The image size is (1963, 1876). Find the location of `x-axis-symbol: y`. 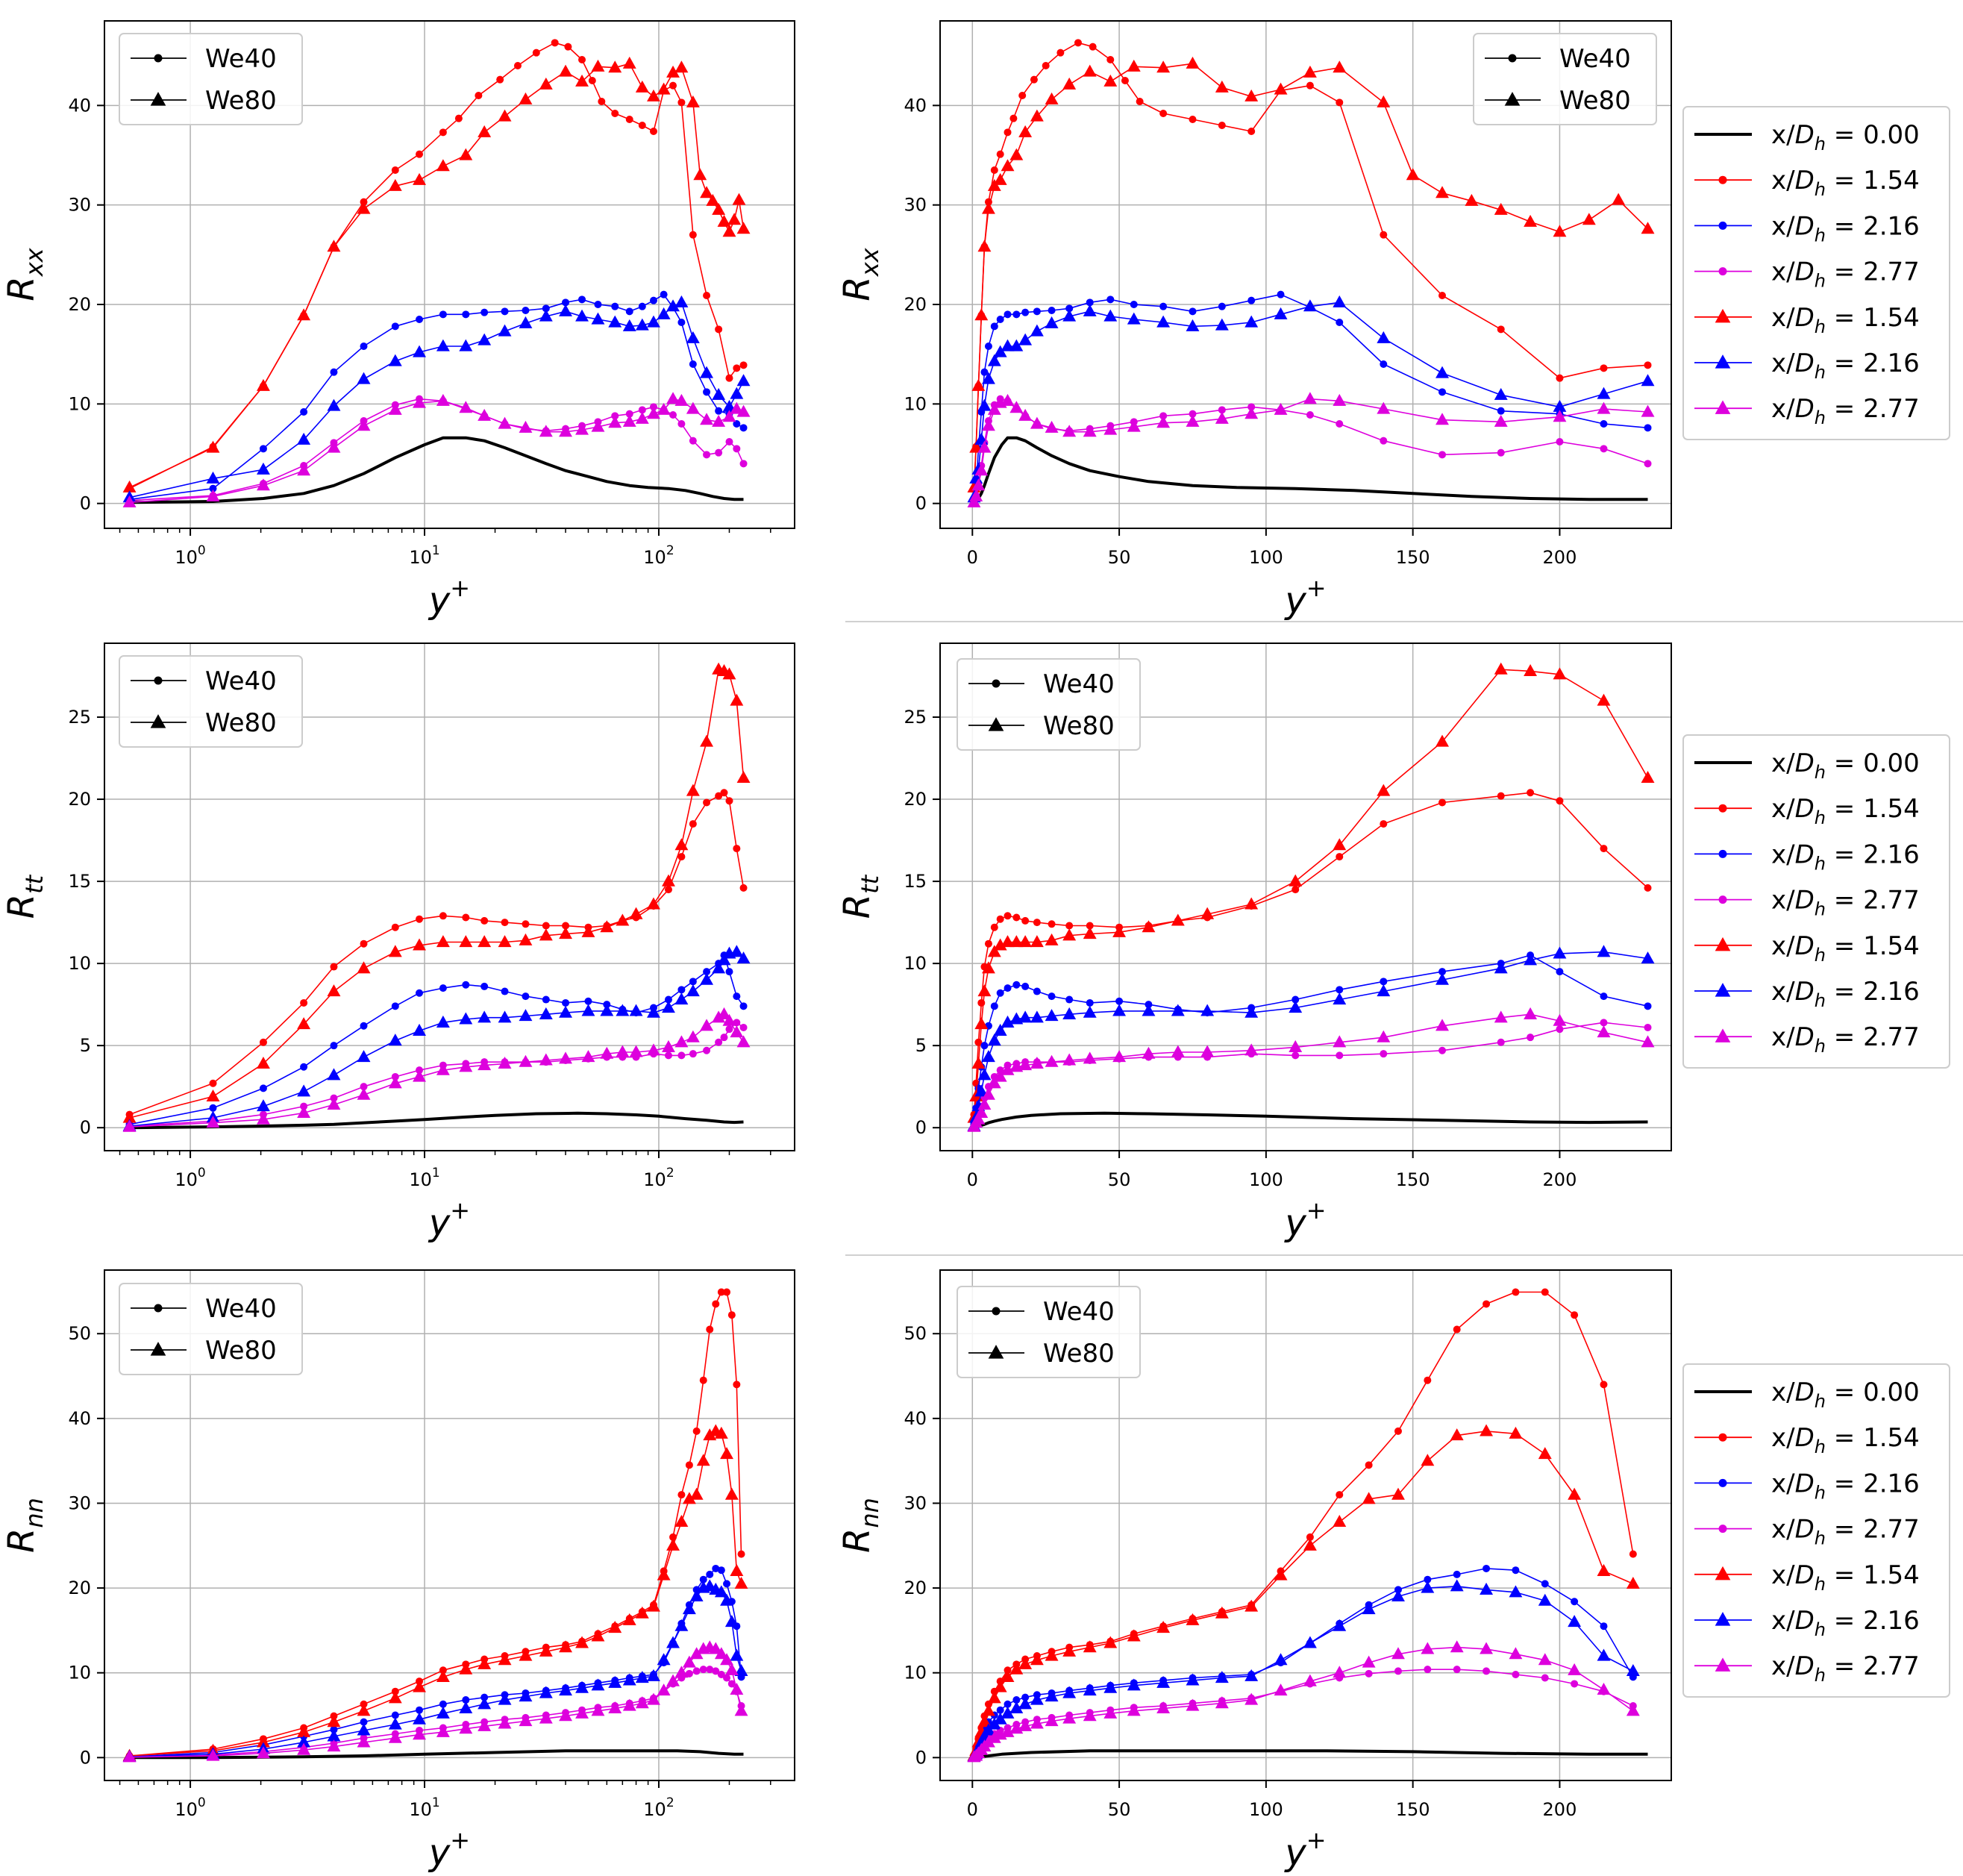

x-axis-symbol: y is located at coordinates (439, 601).